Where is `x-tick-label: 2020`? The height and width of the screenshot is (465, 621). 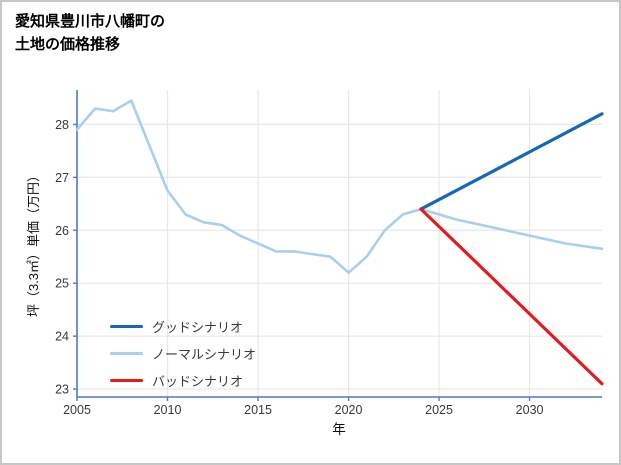 x-tick-label: 2020 is located at coordinates (349, 410).